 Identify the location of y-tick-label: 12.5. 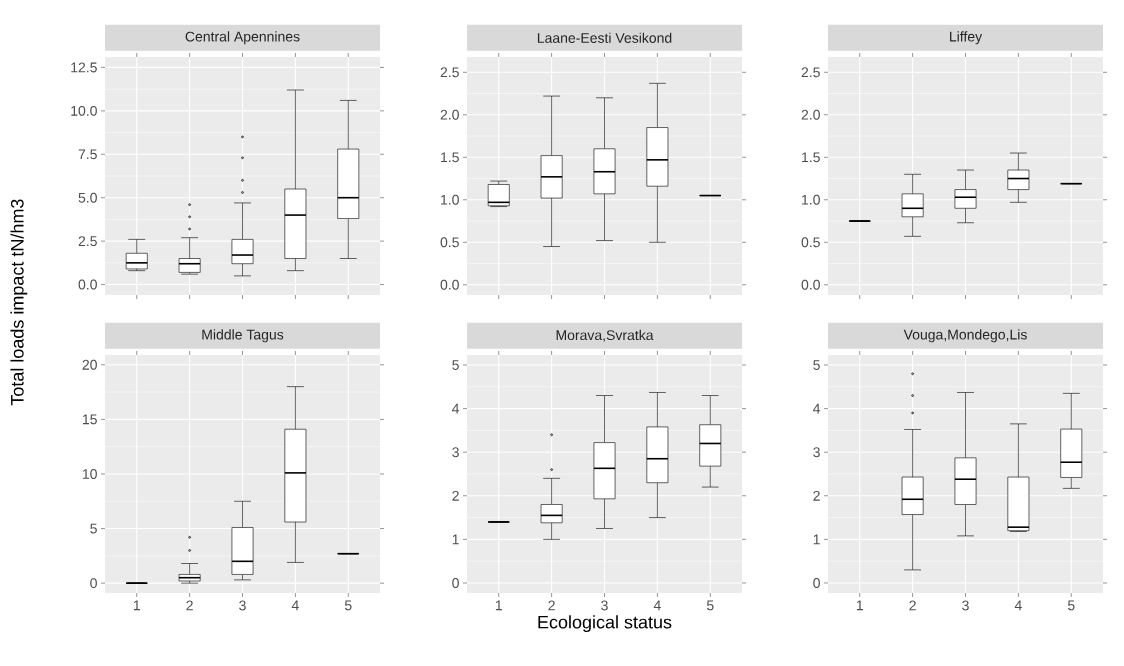
(84, 67).